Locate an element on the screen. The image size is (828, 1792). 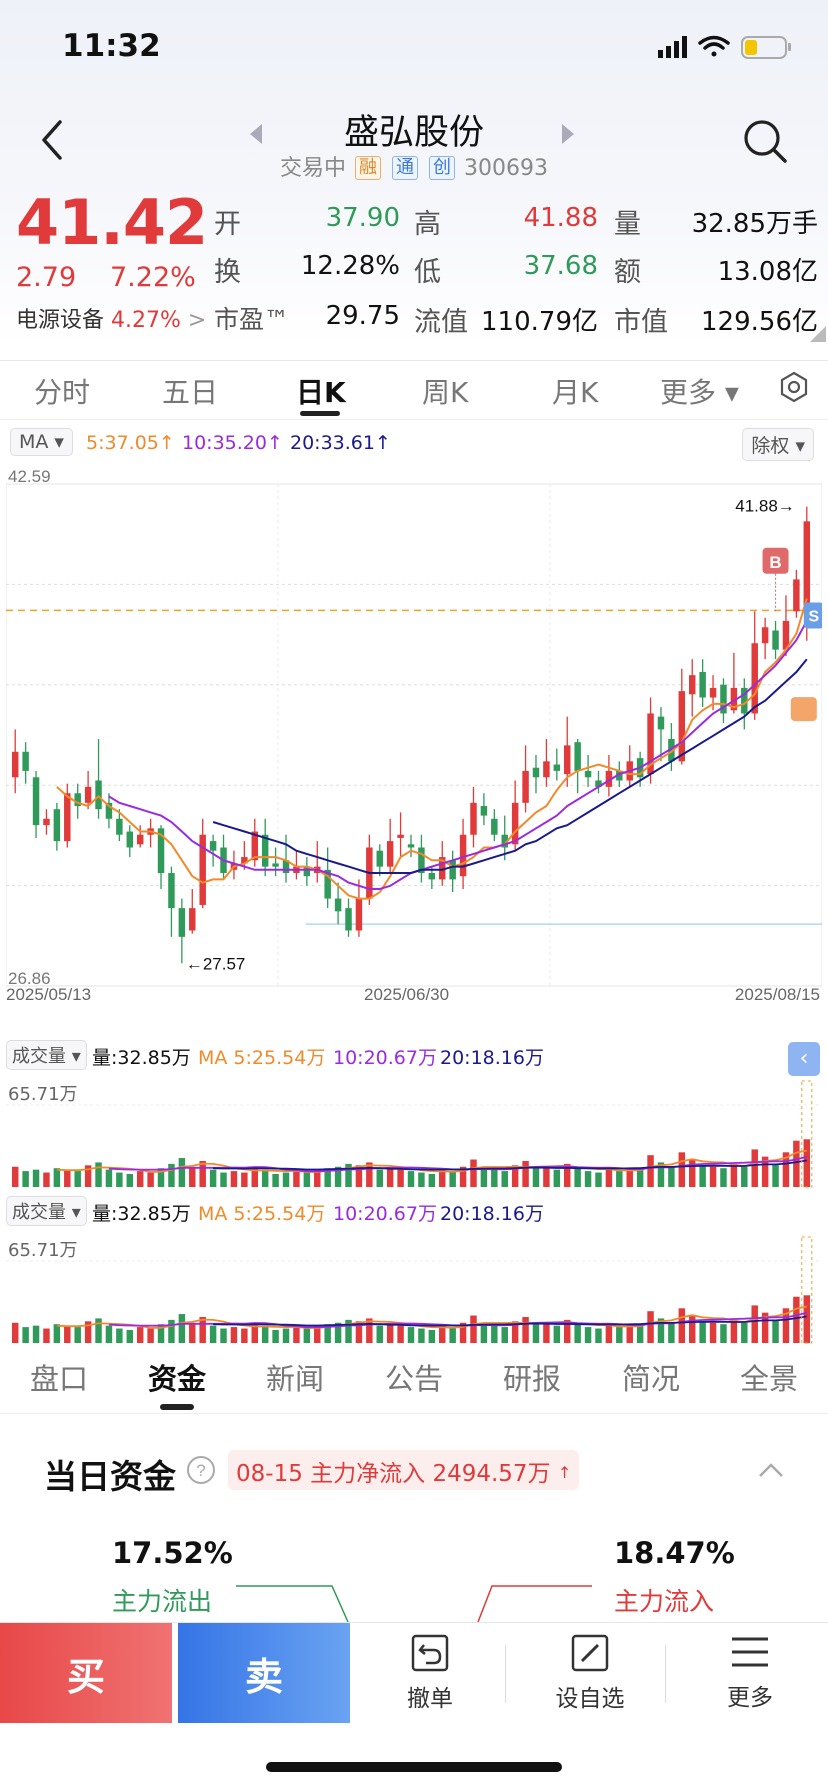
add-watchlist-button: 设自选 is located at coordinates (590, 1673).